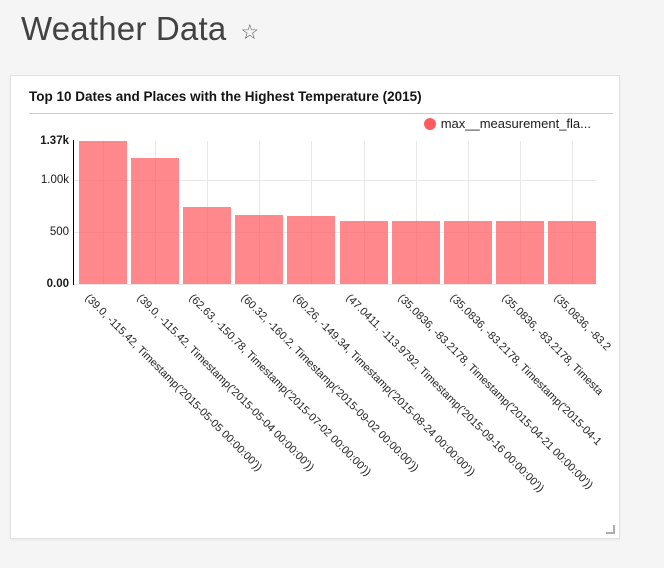 This screenshot has width=664, height=568. I want to click on legend-color-dot, so click(429, 123).